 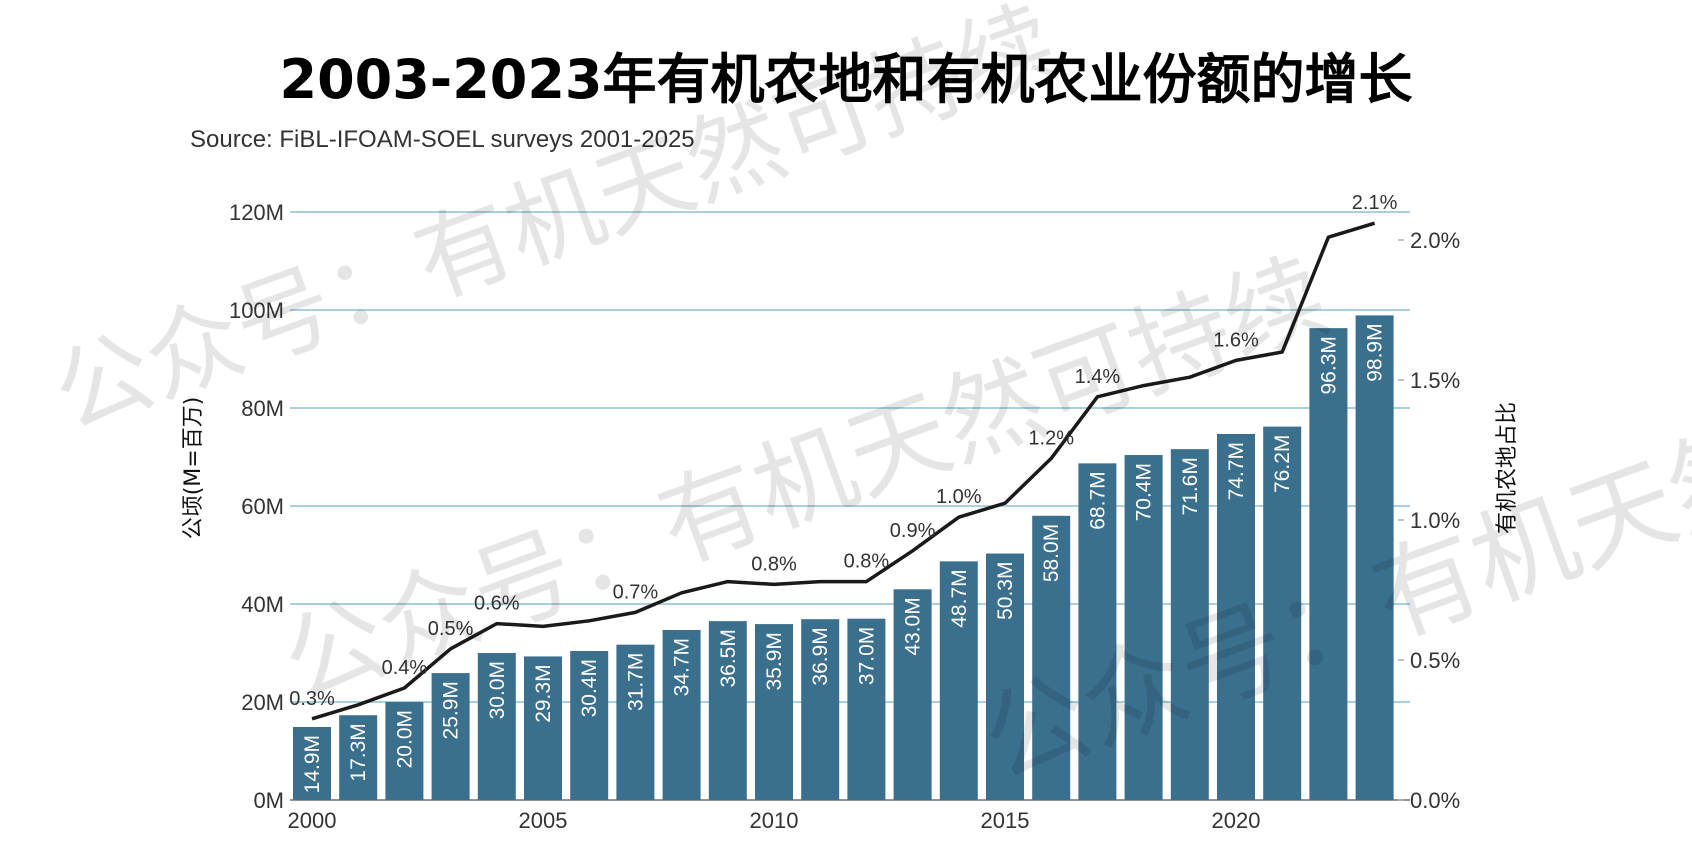 I want to click on share-point-label: 0.5%, so click(x=451, y=629).